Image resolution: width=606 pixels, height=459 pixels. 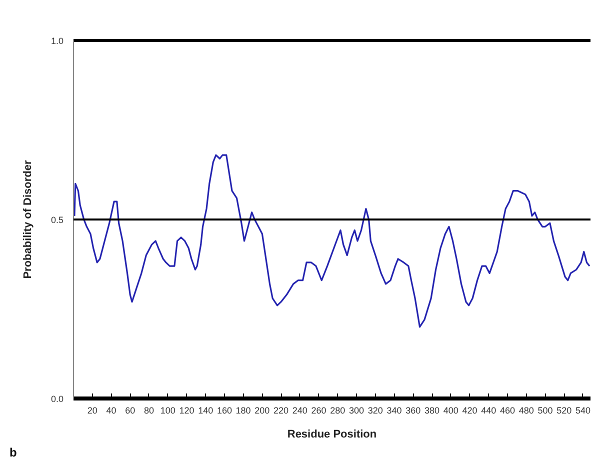 I want to click on x-tick-label: 420, so click(x=470, y=411).